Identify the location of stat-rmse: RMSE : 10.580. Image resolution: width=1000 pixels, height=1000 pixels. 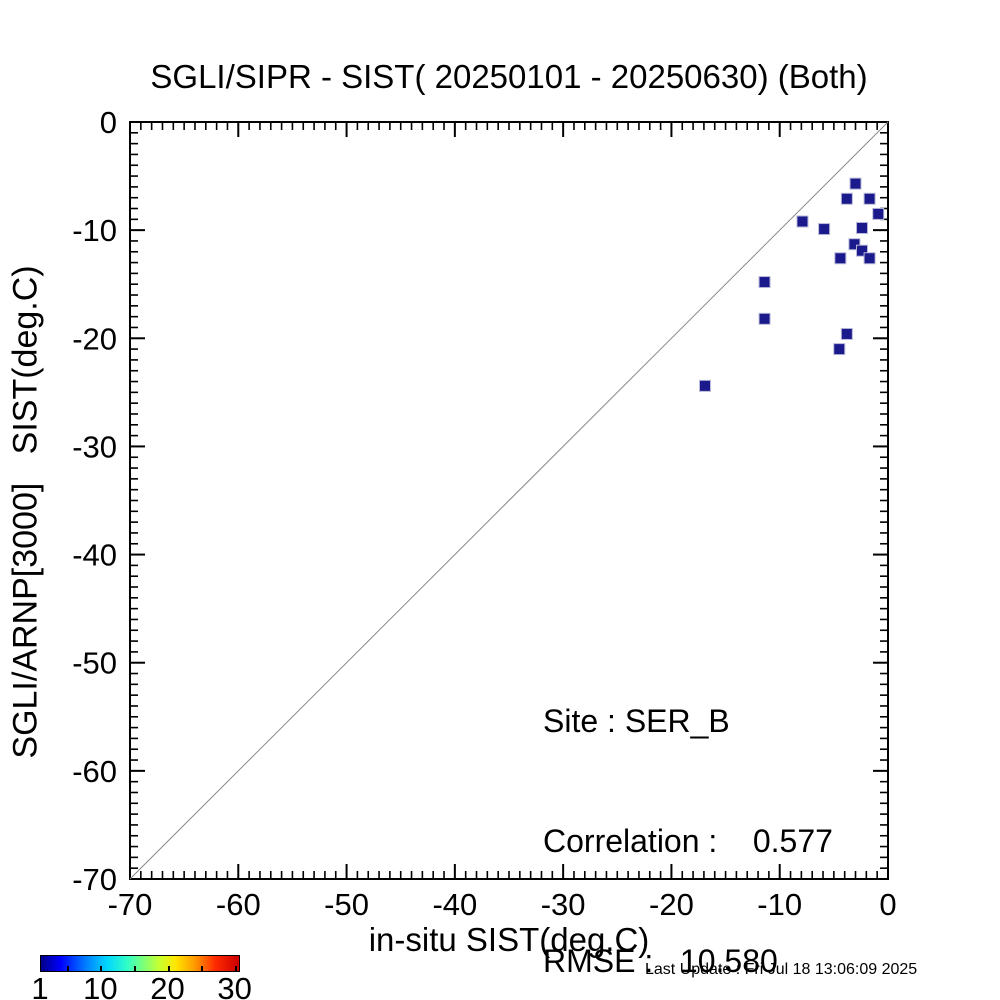
(660, 961).